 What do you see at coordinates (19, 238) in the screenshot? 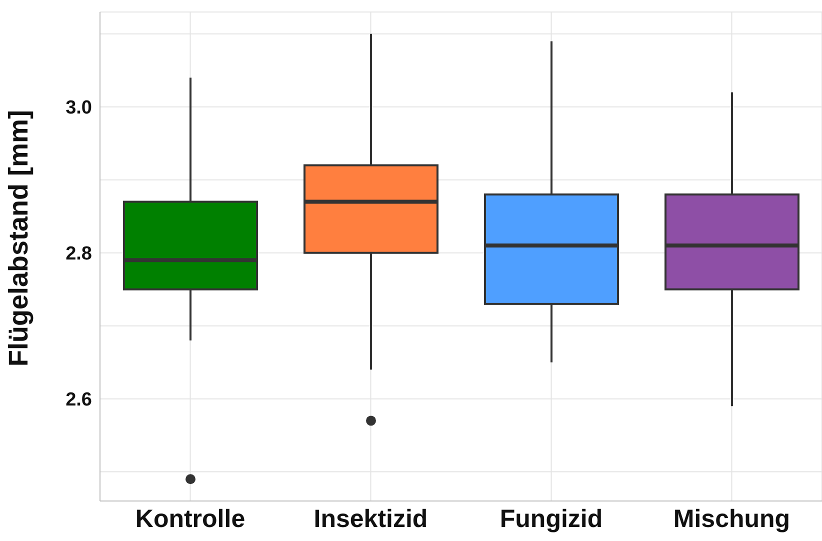
I see `y-axis-title: Flügelabstand [mm]` at bounding box center [19, 238].